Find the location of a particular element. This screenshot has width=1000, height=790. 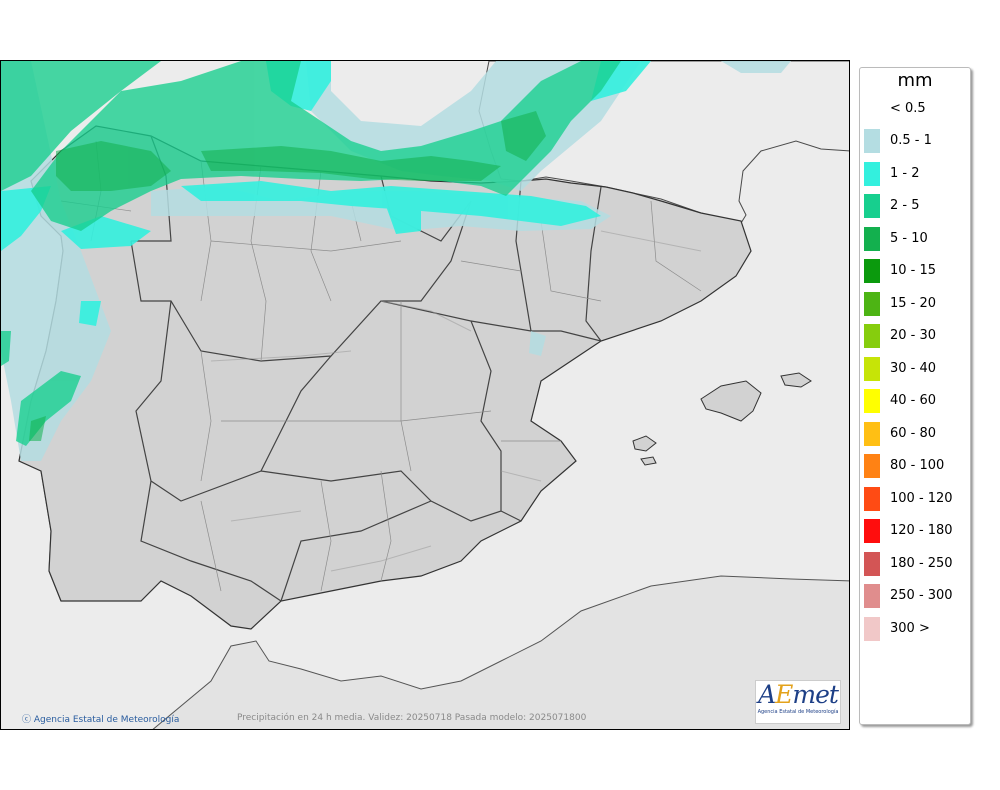

aemet-logo: AEmet Agencia Estatal de Meteorología is located at coordinates (798, 702).